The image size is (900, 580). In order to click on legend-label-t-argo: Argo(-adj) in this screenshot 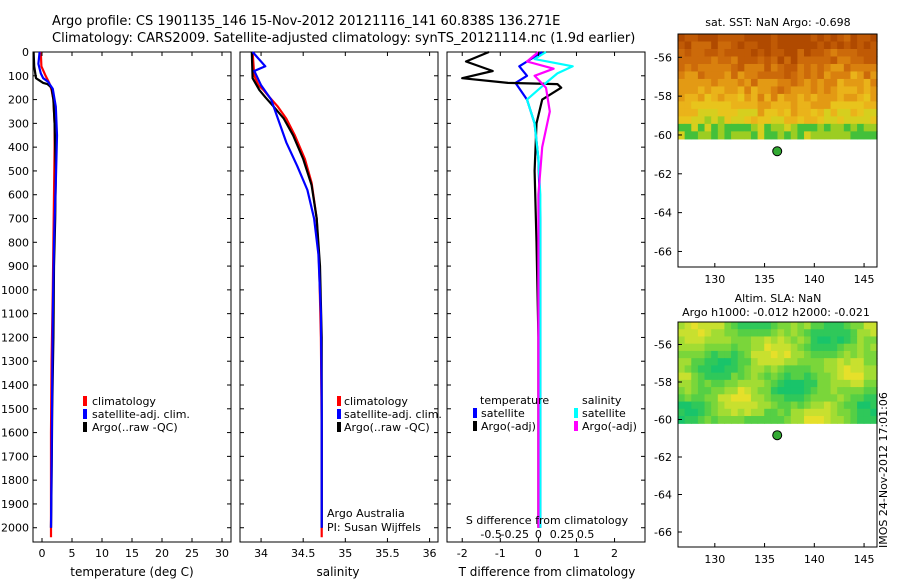, I will do `click(508, 426)`.